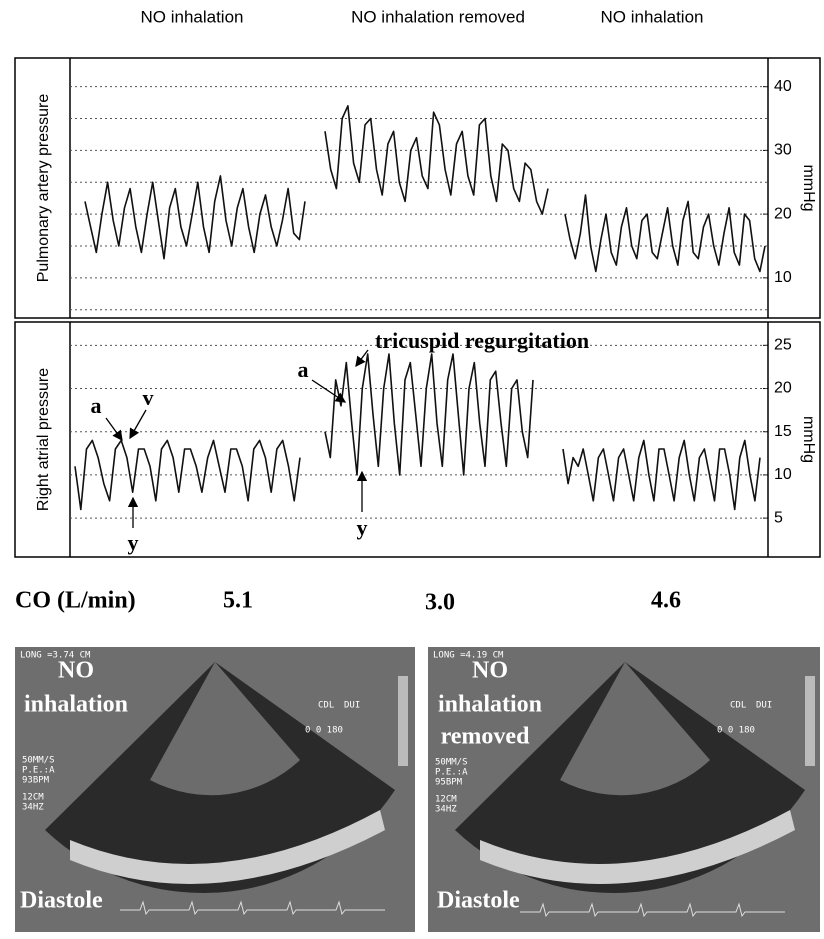 This screenshot has width=824, height=939. I want to click on echo-setting: 93BPM, so click(36, 781).